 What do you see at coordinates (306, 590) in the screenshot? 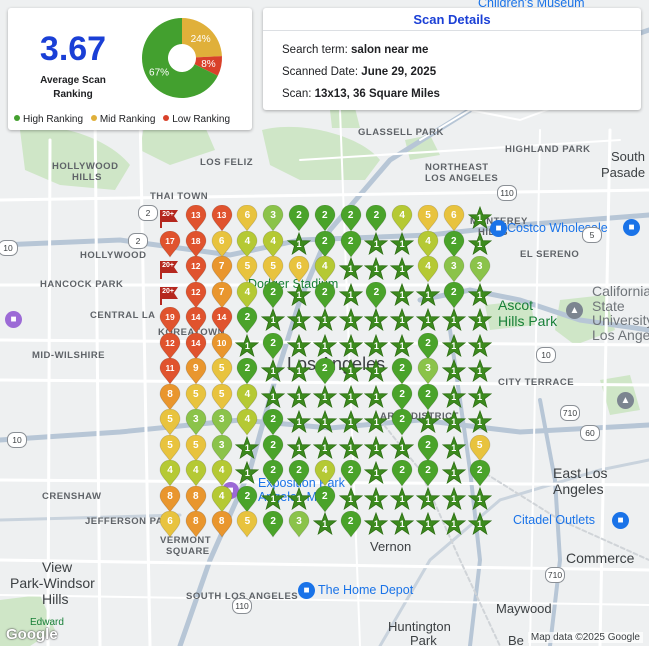
I see `shopping-icon-2: ■` at bounding box center [306, 590].